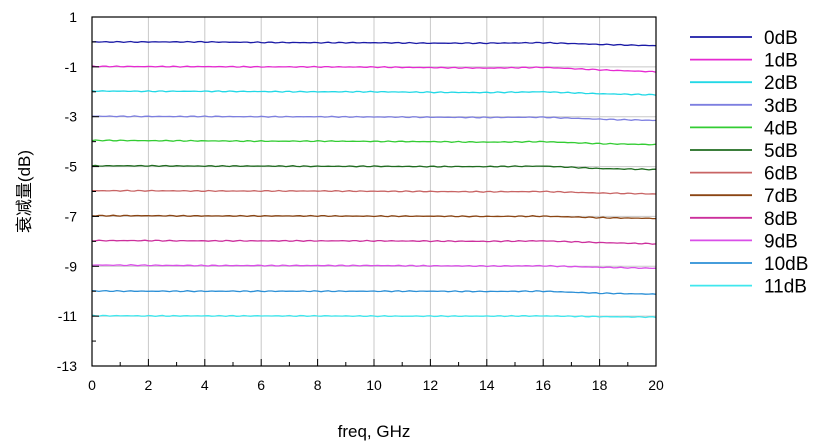 This screenshot has height=448, width=824. What do you see at coordinates (92, 385) in the screenshot?
I see `x-tick-label: 0` at bounding box center [92, 385].